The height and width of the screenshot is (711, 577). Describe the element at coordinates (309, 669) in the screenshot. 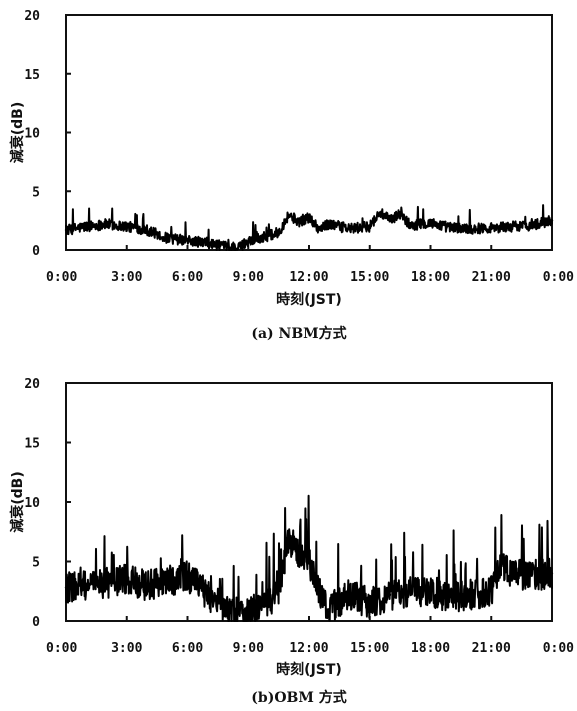

I see `chart-b-xlabel: 時刻(JST)` at that location.